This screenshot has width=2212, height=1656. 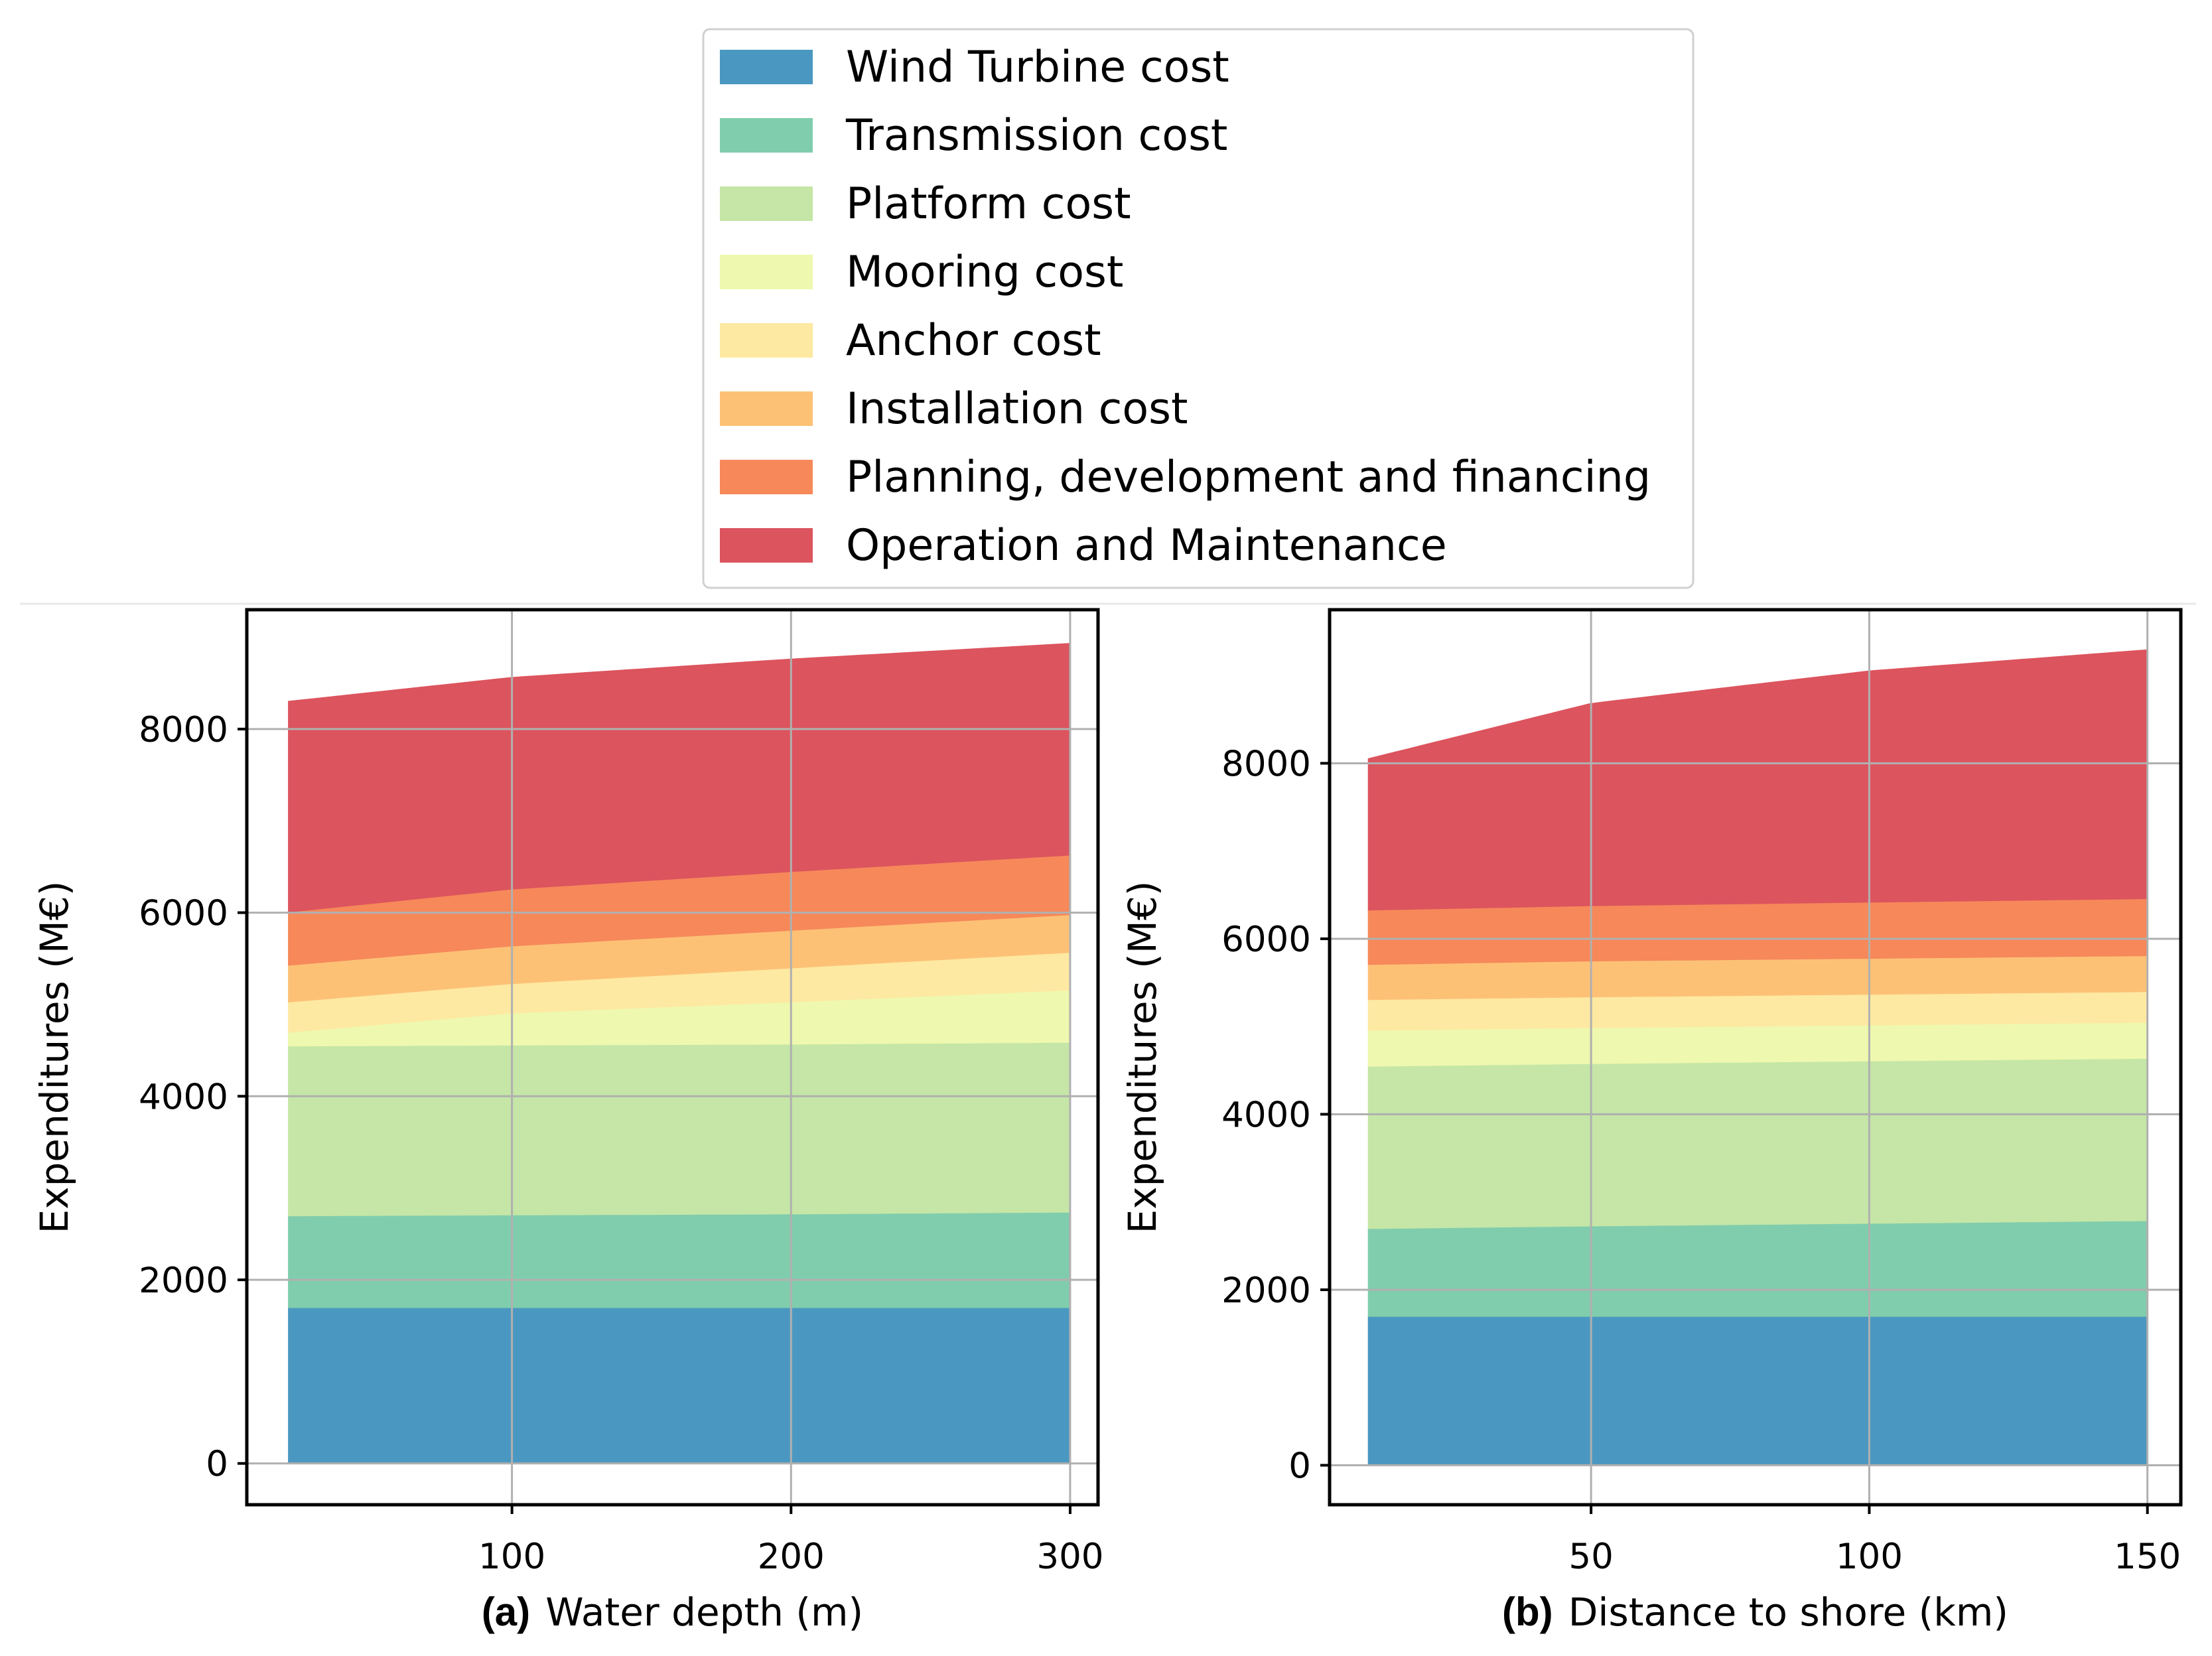 I want to click on legend-item-mooring-cost: Mooring cost, so click(x=921, y=272).